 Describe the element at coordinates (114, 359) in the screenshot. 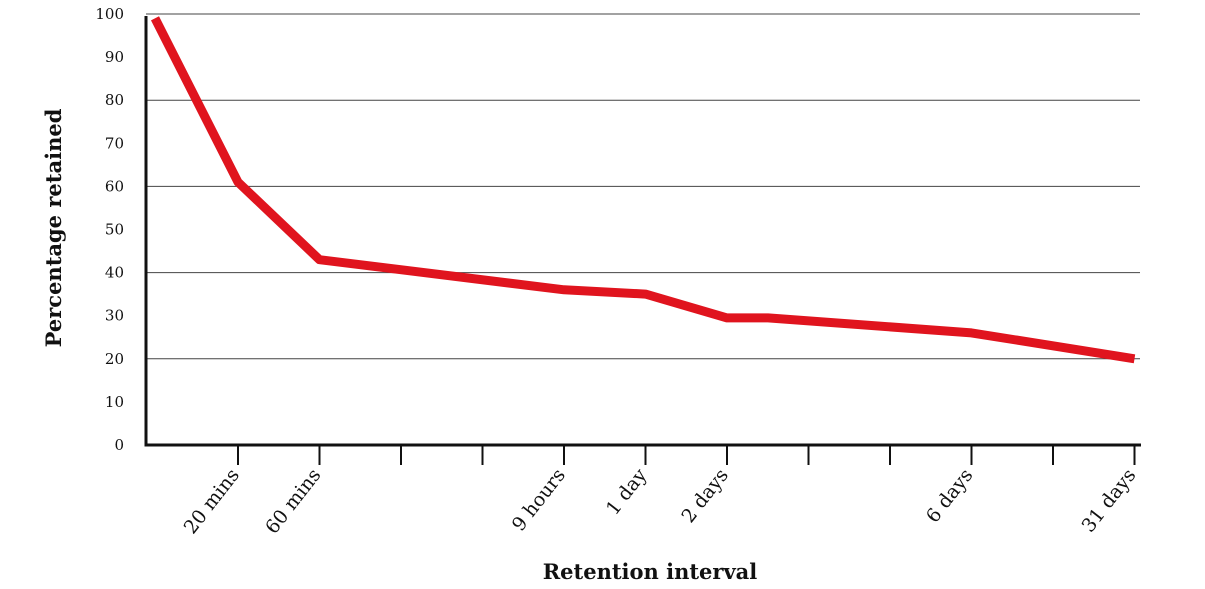

I see `y-tick-label: 20` at that location.